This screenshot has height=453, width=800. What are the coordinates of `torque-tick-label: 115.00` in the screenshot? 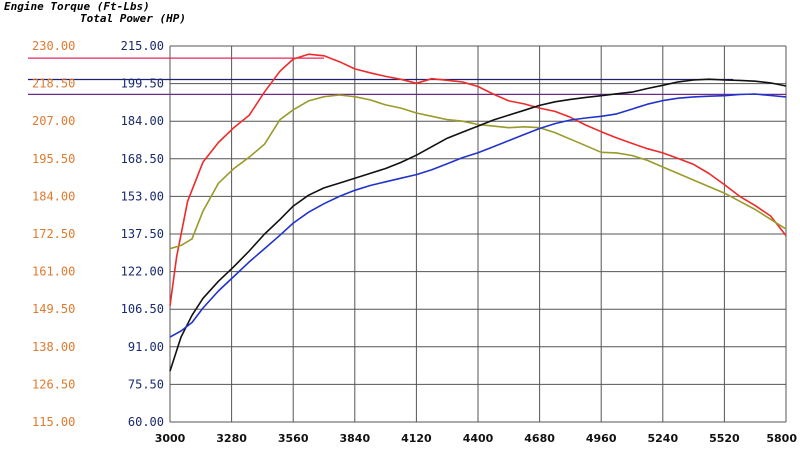 It's located at (53, 422).